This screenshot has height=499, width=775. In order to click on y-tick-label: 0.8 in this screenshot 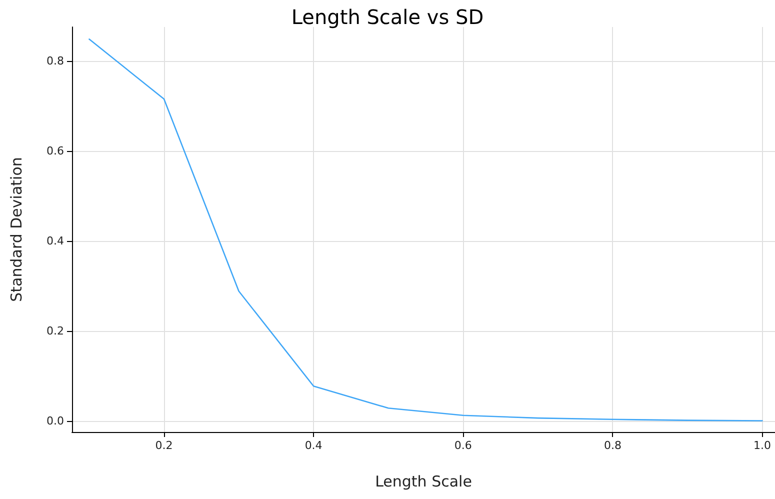, I will do `click(55, 61)`.